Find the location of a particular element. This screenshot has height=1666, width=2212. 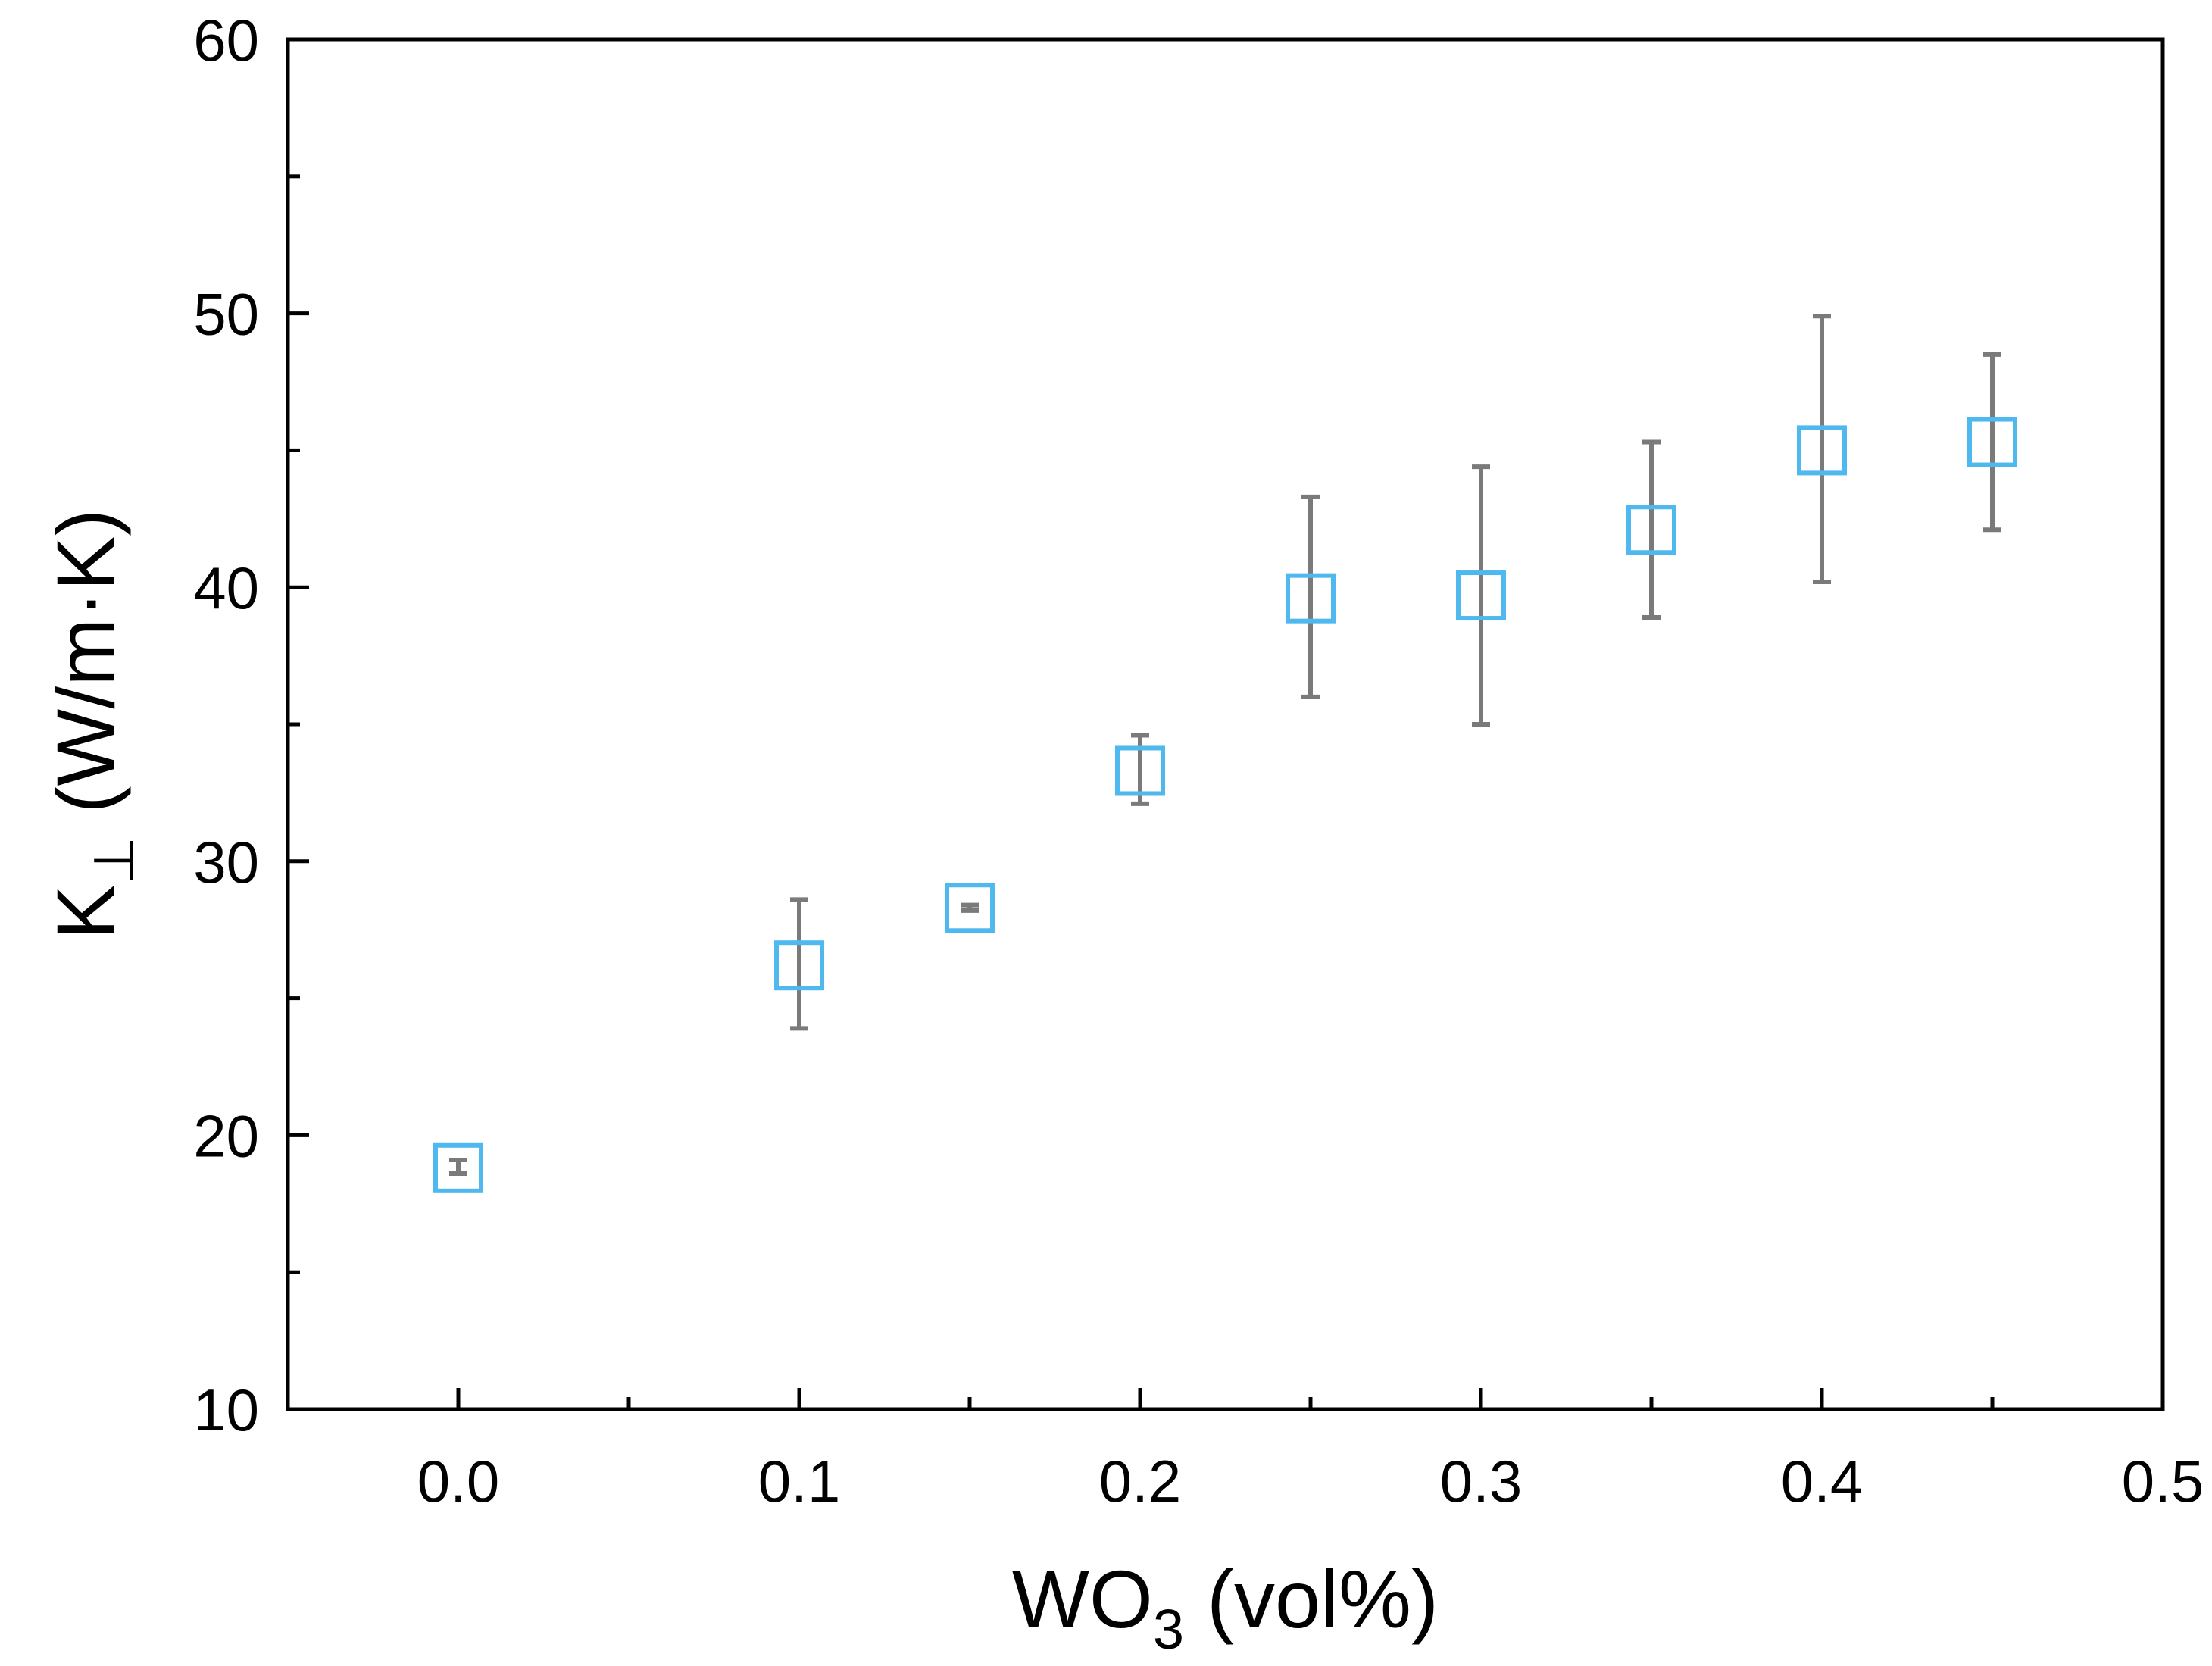

y-axis-title: K⊥ (W/m·K) is located at coordinates (92, 724).